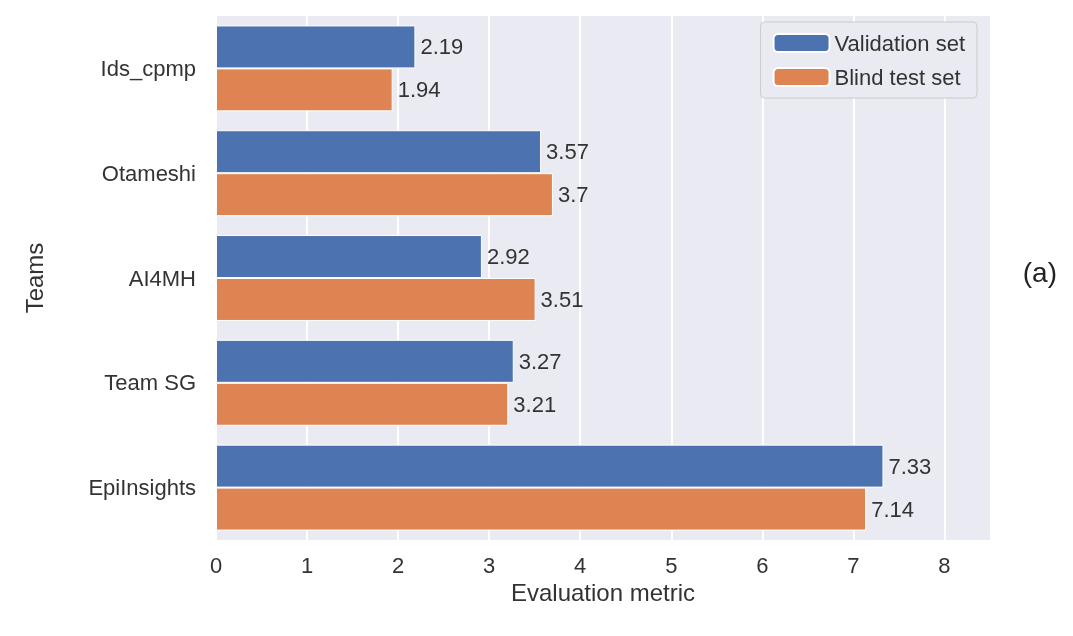 The height and width of the screenshot is (636, 1073). Describe the element at coordinates (580, 565) in the screenshot. I see `x-tick-label: 4` at that location.